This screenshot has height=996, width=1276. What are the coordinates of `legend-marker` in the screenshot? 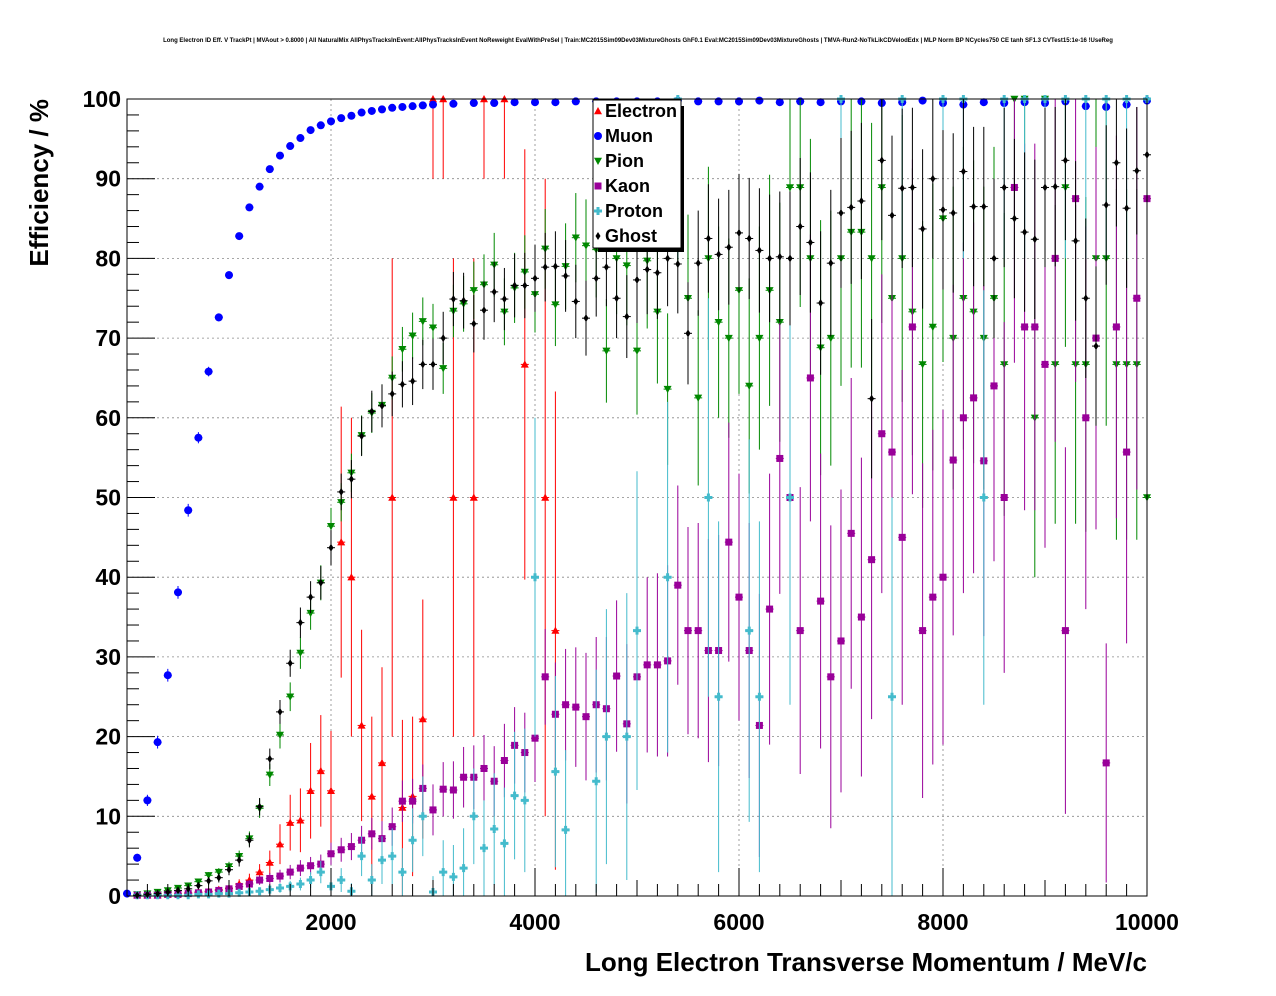 It's located at (598, 186).